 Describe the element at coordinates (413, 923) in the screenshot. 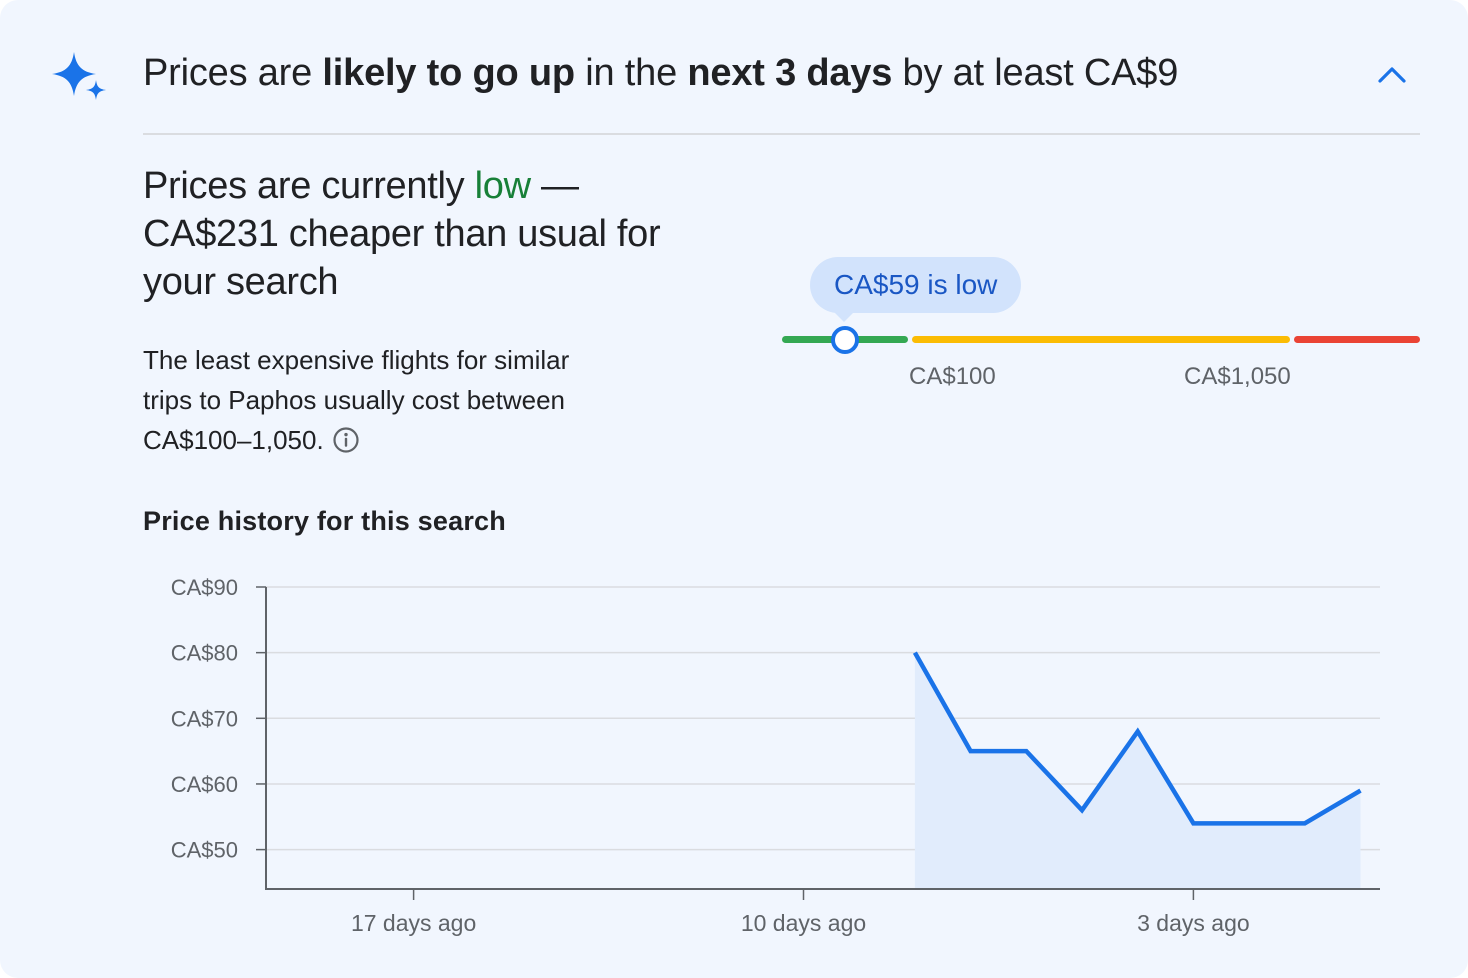

I see `x-tick-label: 17 days ago` at that location.